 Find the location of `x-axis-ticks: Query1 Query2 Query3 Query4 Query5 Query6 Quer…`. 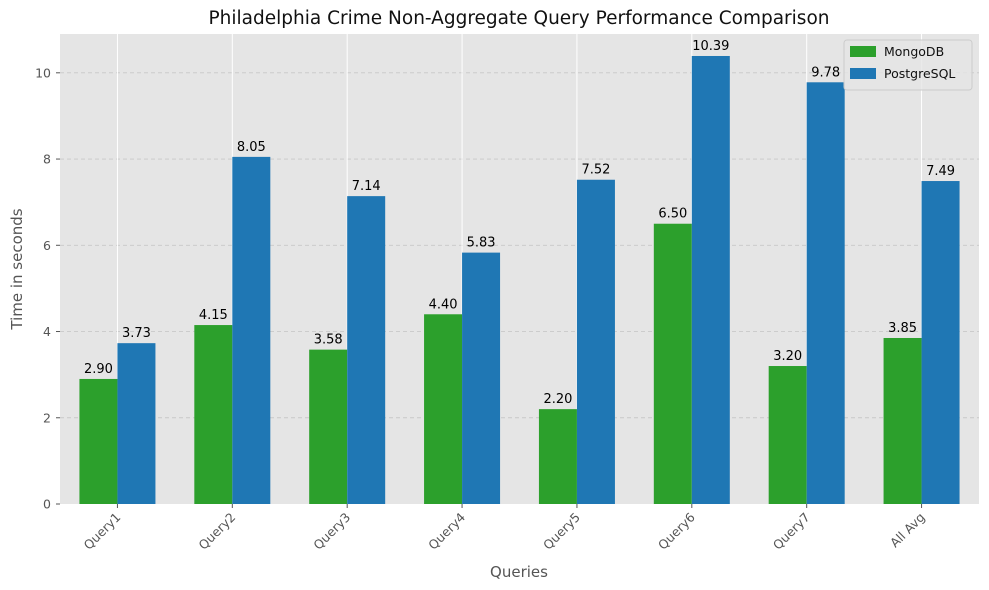

x-axis-ticks: Query1 Query2 Query3 Query4 Query5 Query6 Quer… is located at coordinates (504, 528).